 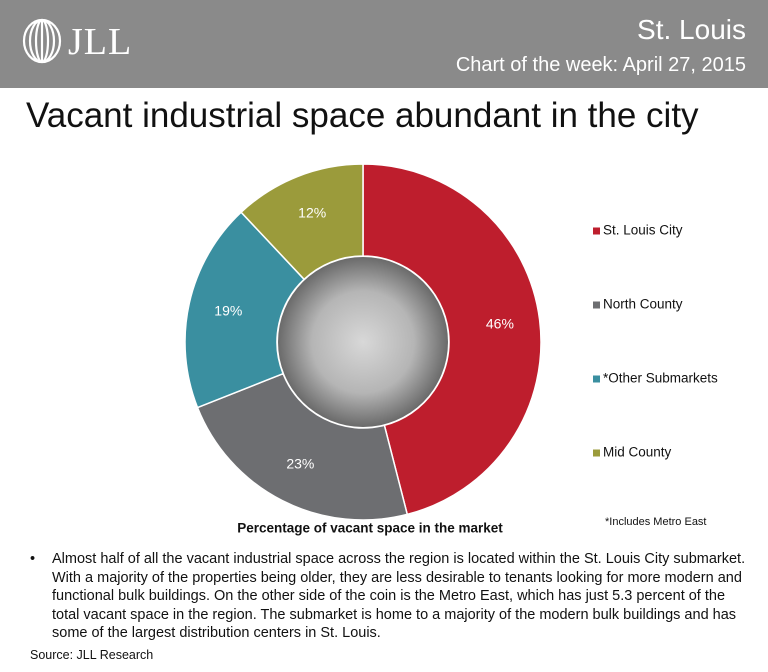 I want to click on header-subtitle: Chart of the week: April 27, 2015, so click(x=600, y=65).